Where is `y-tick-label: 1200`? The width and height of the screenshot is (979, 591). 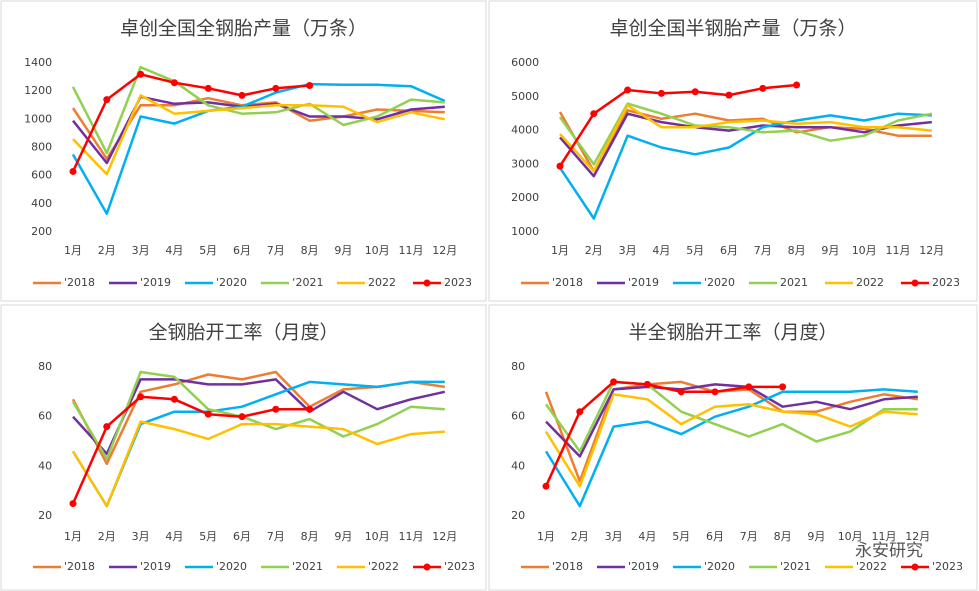 y-tick-label: 1200 is located at coordinates (38, 90).